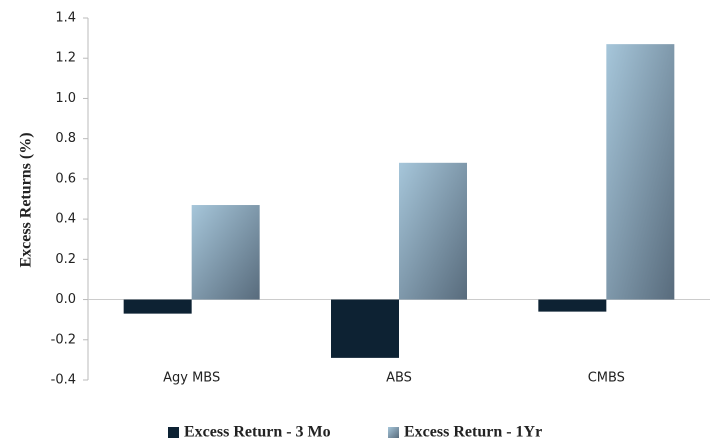 This screenshot has width=720, height=442. What do you see at coordinates (65, 58) in the screenshot?
I see `y-tick-label: 1.2` at bounding box center [65, 58].